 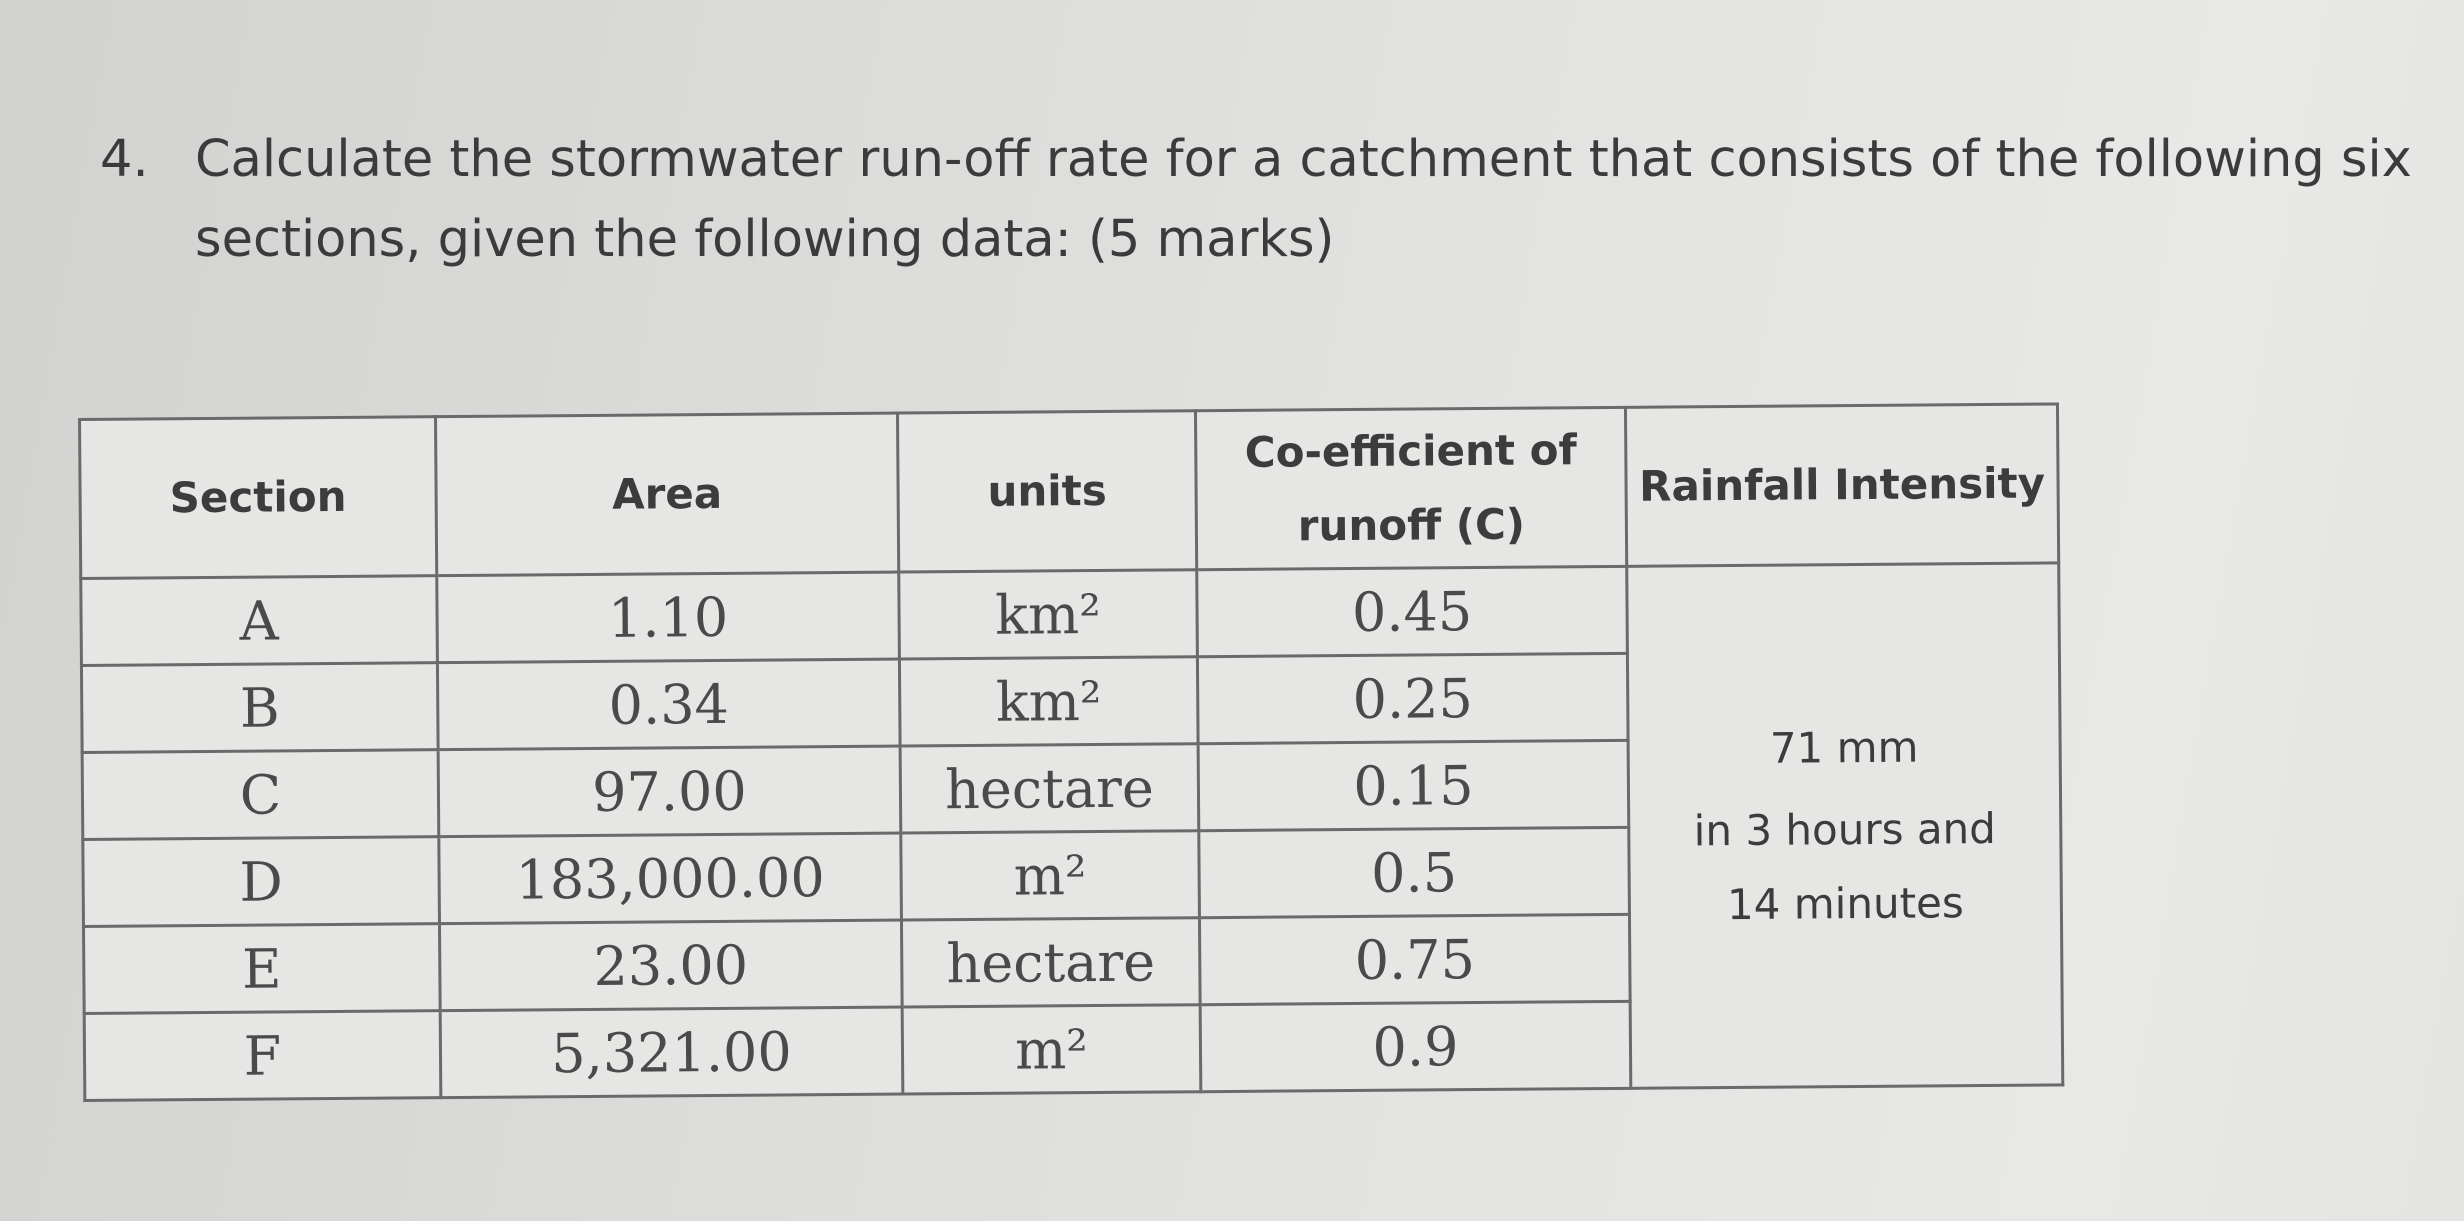 I want to click on cell-area: 1.10, so click(x=668, y=617).